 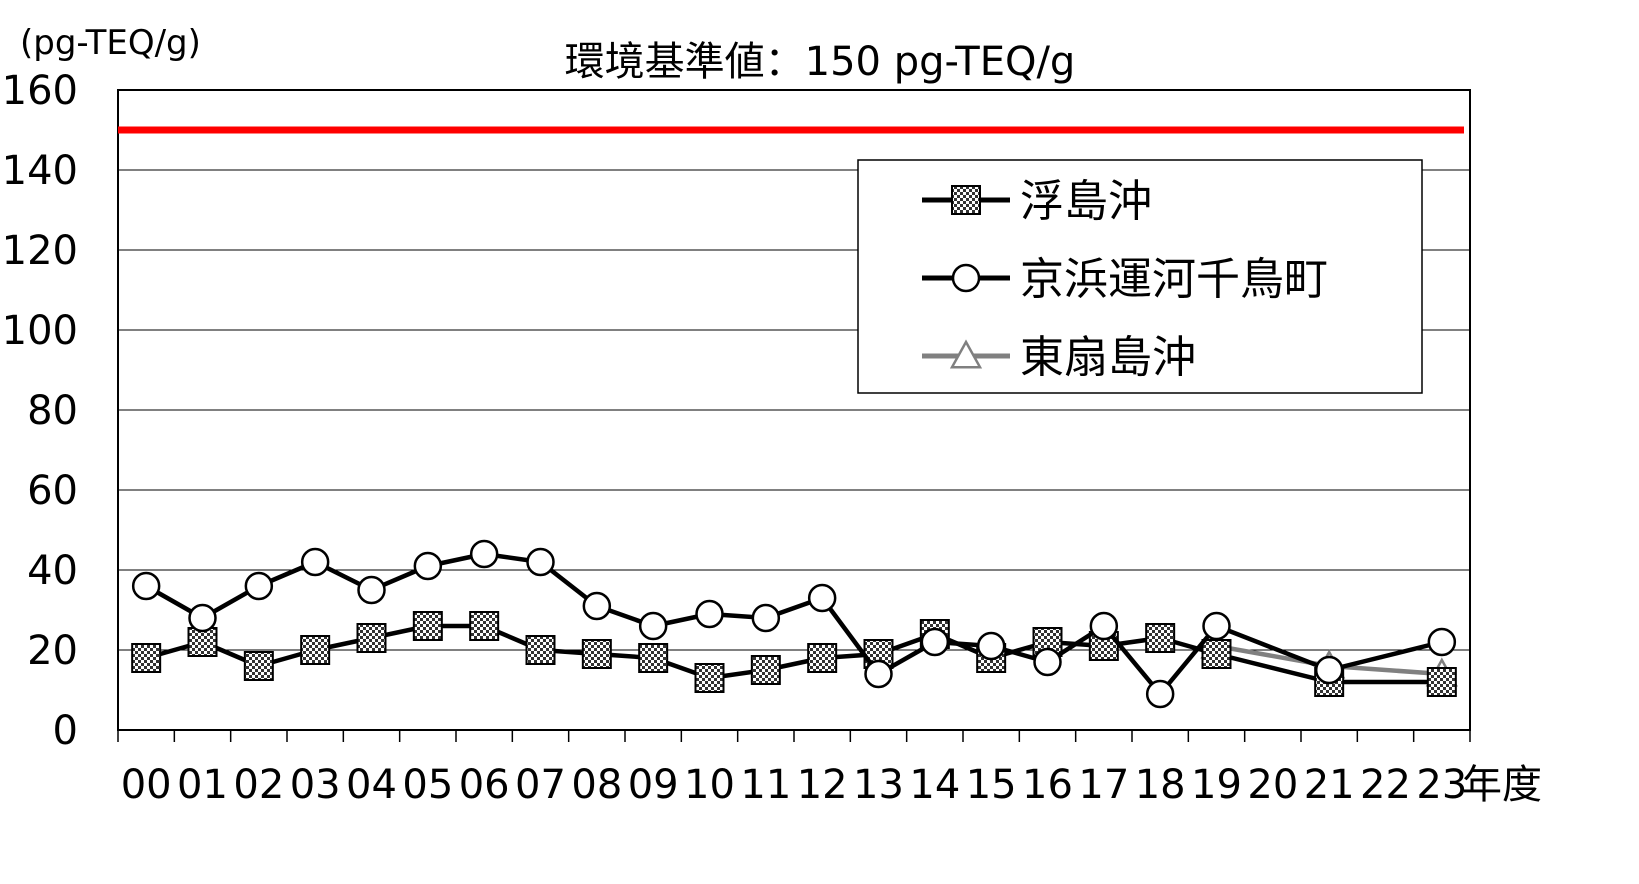 I want to click on x-tick-label: 08, so click(x=596, y=785).